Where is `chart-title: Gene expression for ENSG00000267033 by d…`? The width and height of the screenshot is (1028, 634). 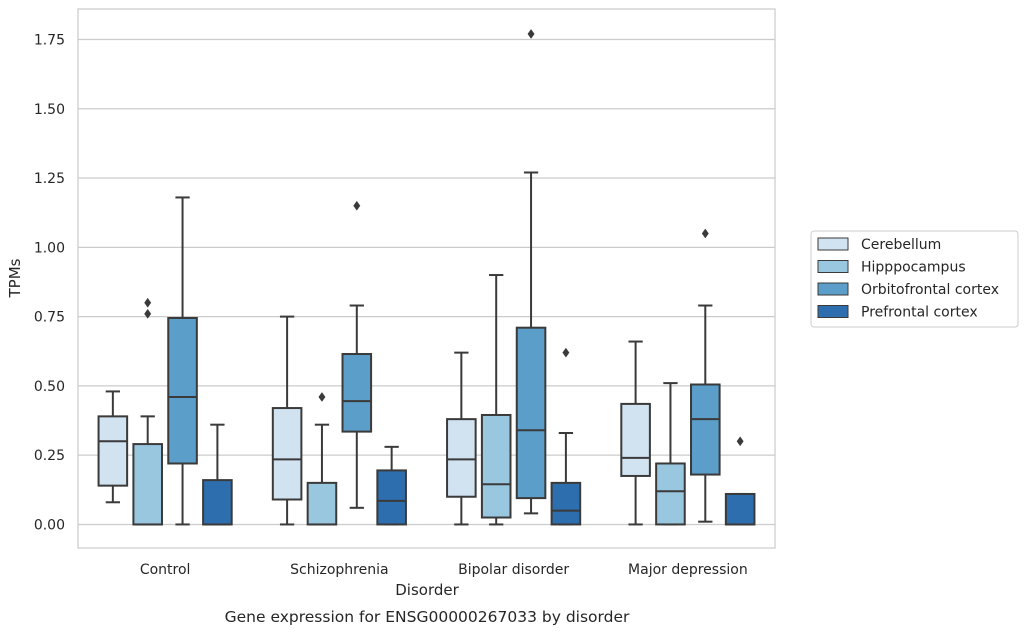 chart-title: Gene expression for ENSG00000267033 by d… is located at coordinates (427, 617).